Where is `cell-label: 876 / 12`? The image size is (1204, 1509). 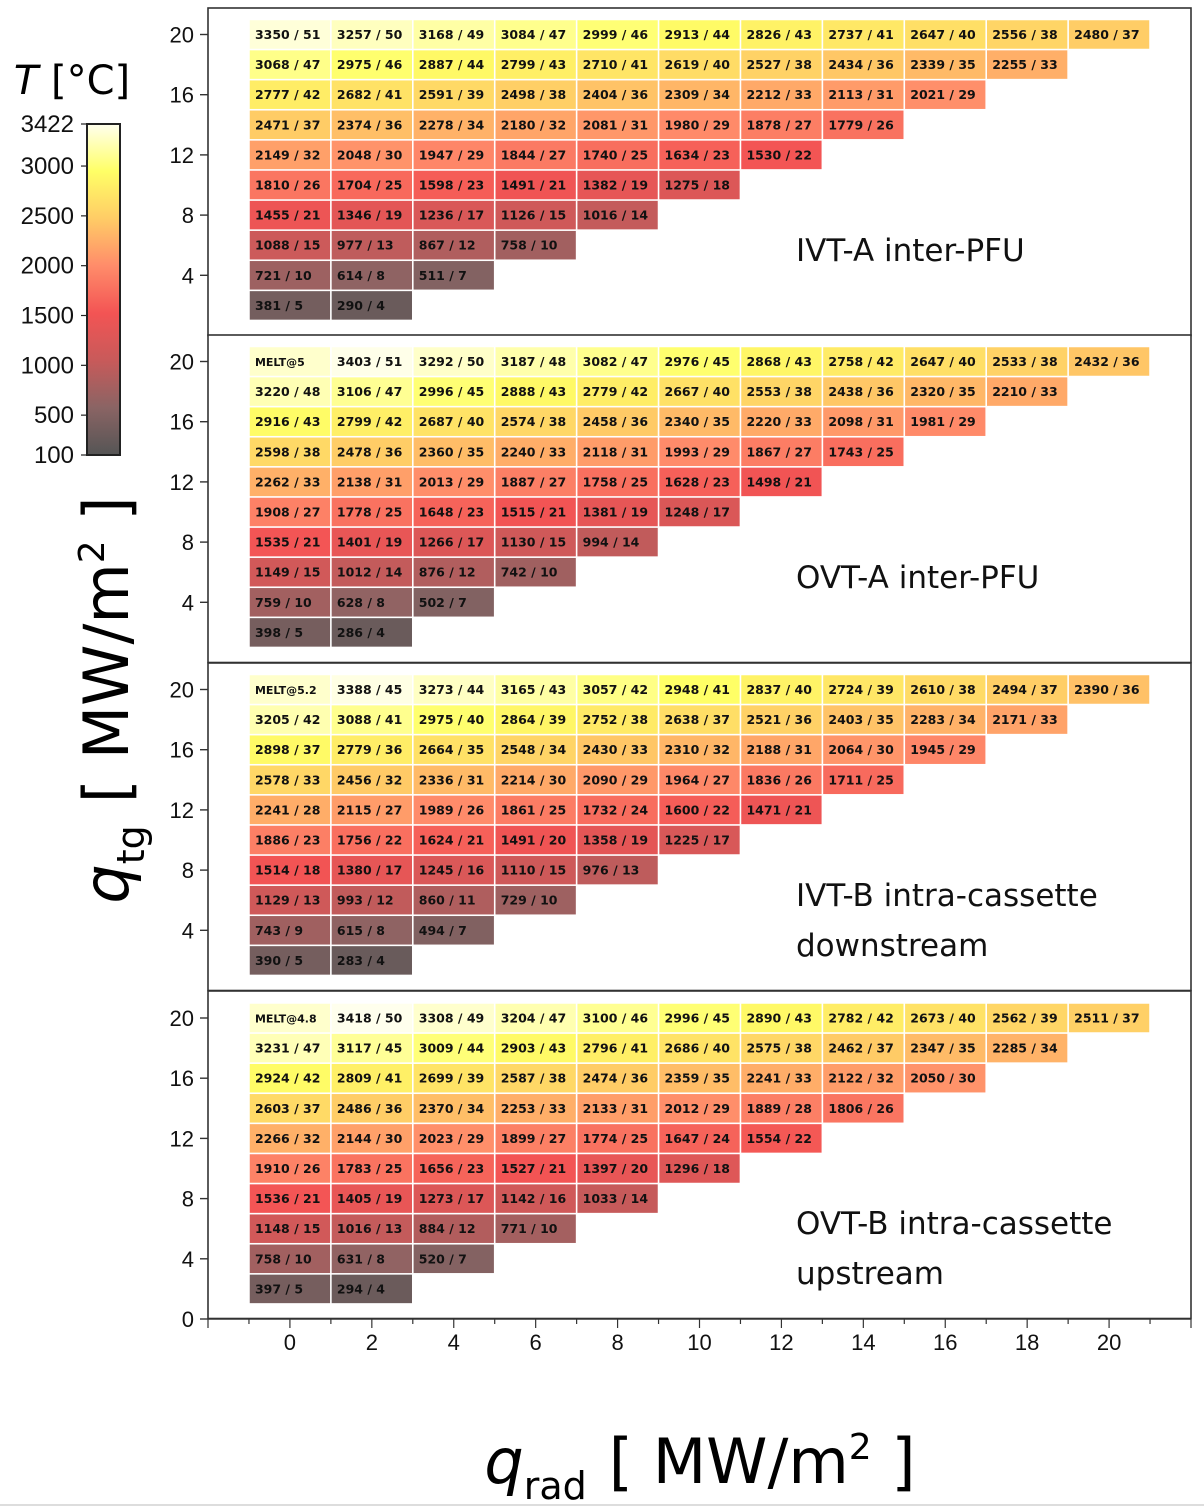
cell-label: 876 / 12 is located at coordinates (447, 572).